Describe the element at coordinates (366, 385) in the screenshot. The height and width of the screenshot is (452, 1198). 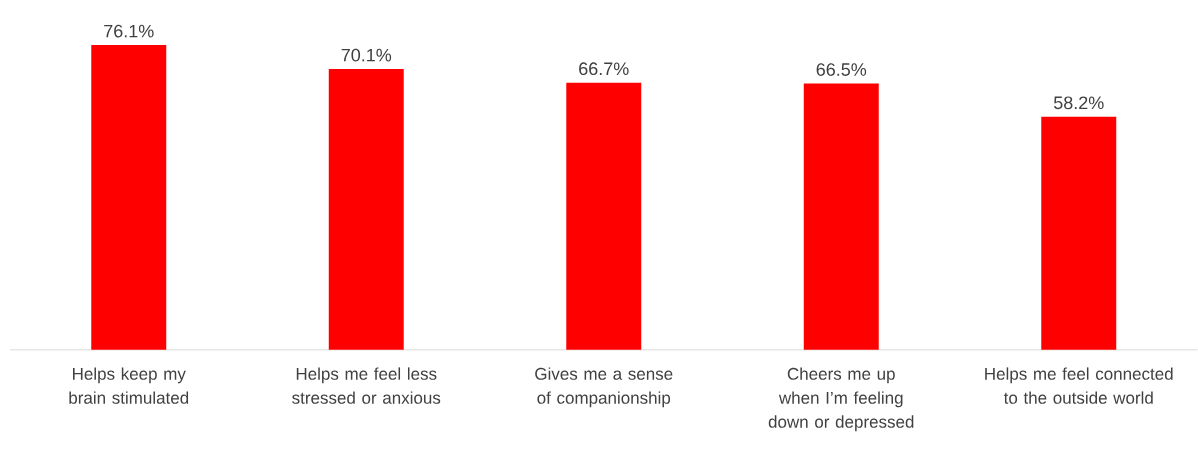
I see `x-tick-label: Helps me feel less stressed or anxious` at that location.